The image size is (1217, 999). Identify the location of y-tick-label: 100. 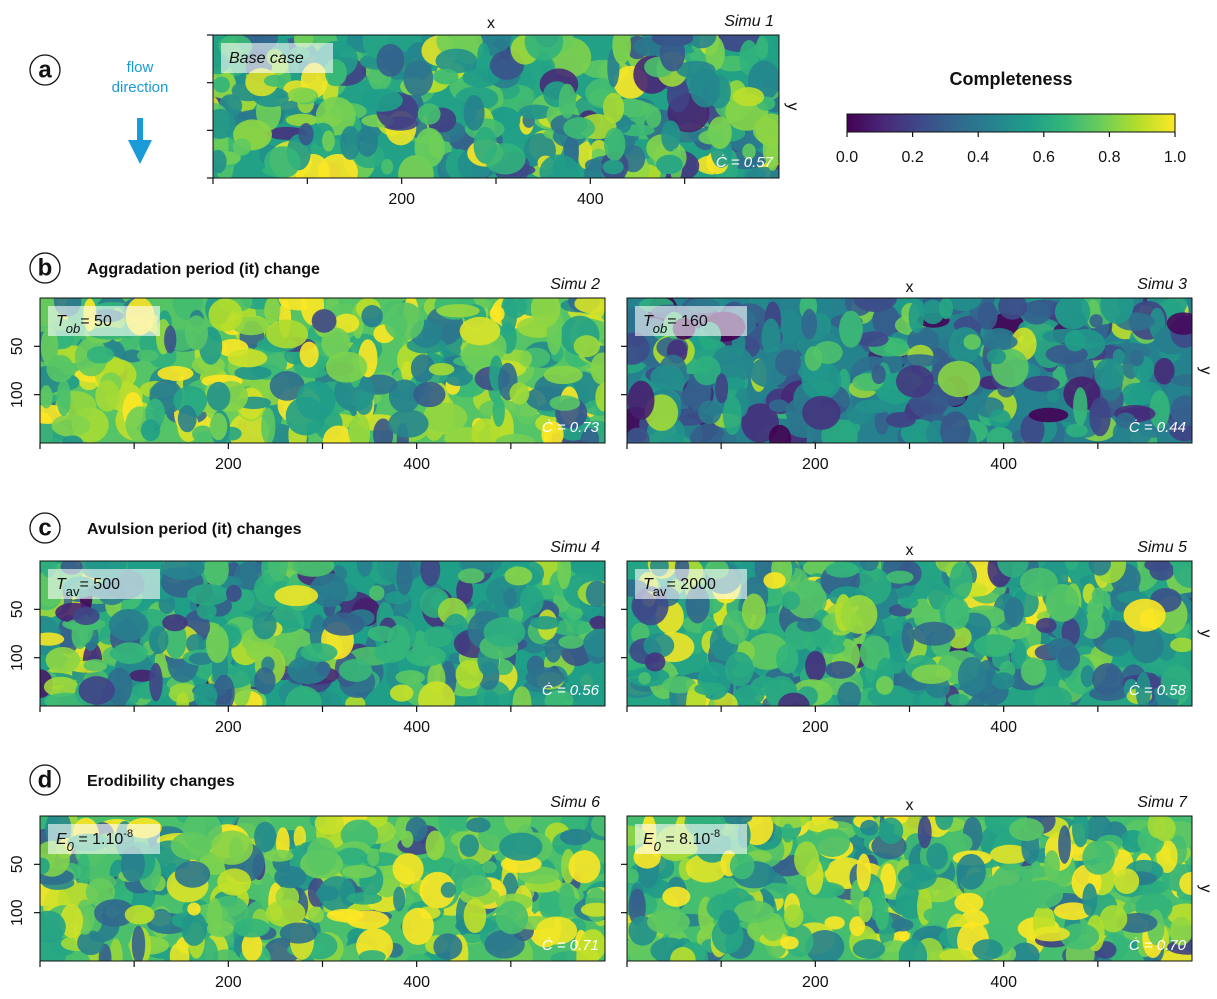
(17, 394).